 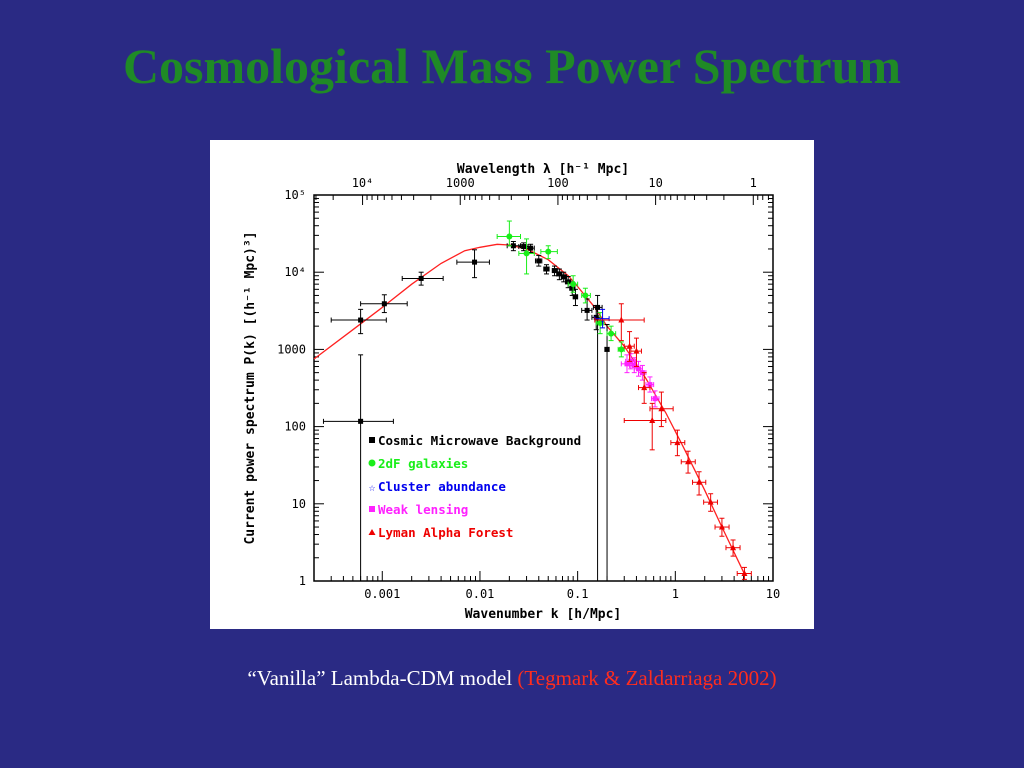 I want to click on x-tick-label: 0.01, so click(x=480, y=594).